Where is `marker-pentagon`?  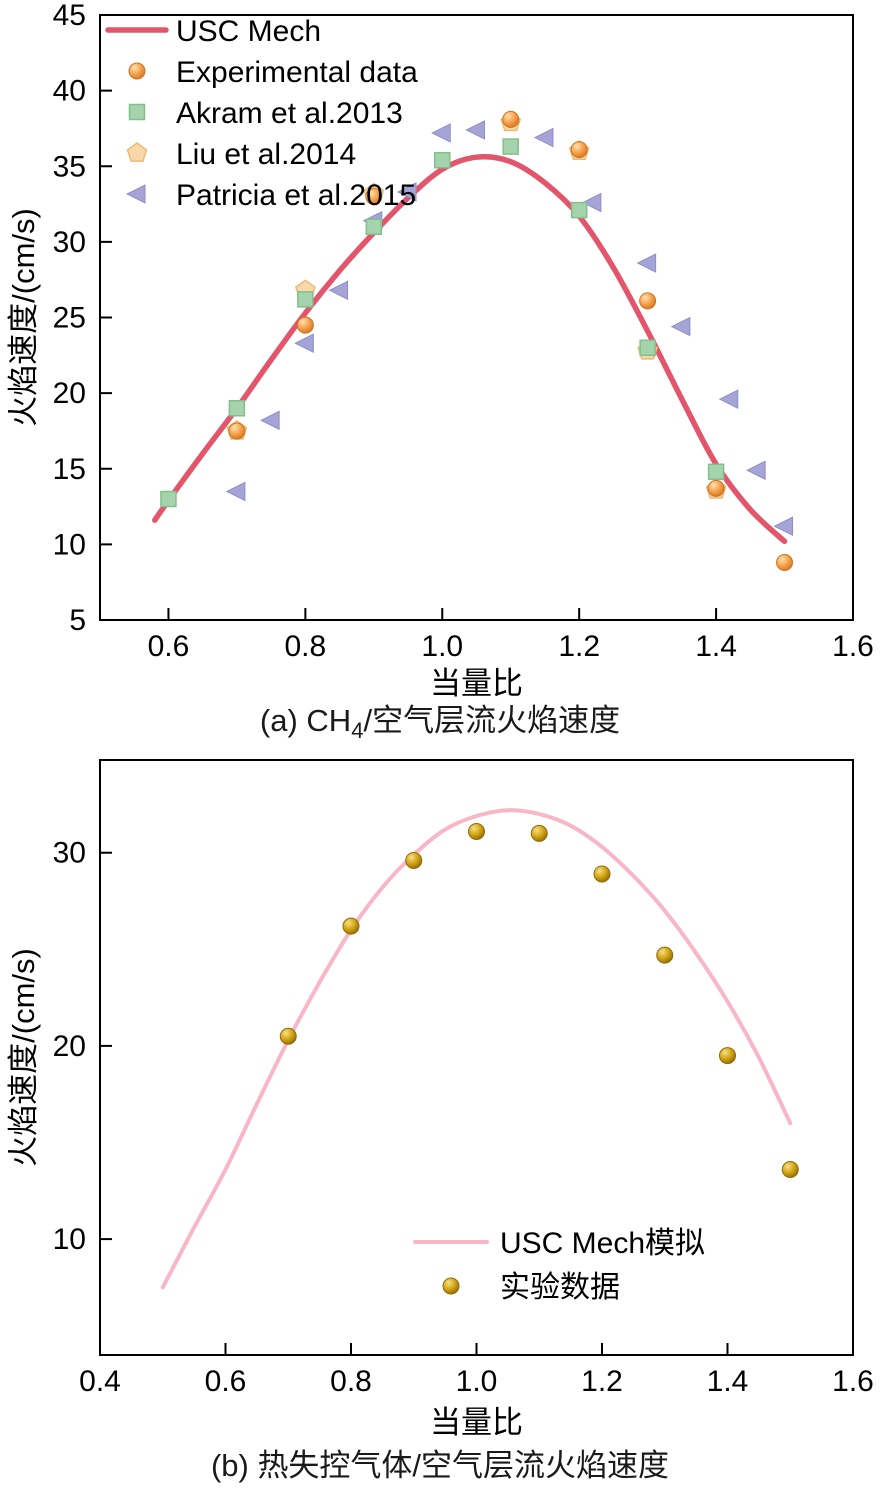 marker-pentagon is located at coordinates (137, 152).